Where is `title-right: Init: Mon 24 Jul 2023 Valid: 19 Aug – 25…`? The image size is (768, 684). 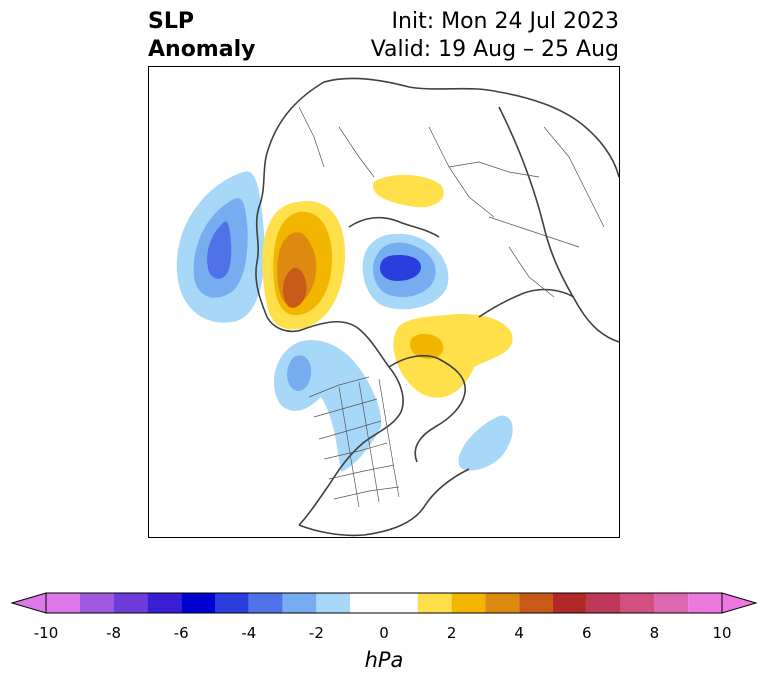 title-right: Init: Mon 24 Jul 2023 Valid: 19 Aug – 25… is located at coordinates (495, 36).